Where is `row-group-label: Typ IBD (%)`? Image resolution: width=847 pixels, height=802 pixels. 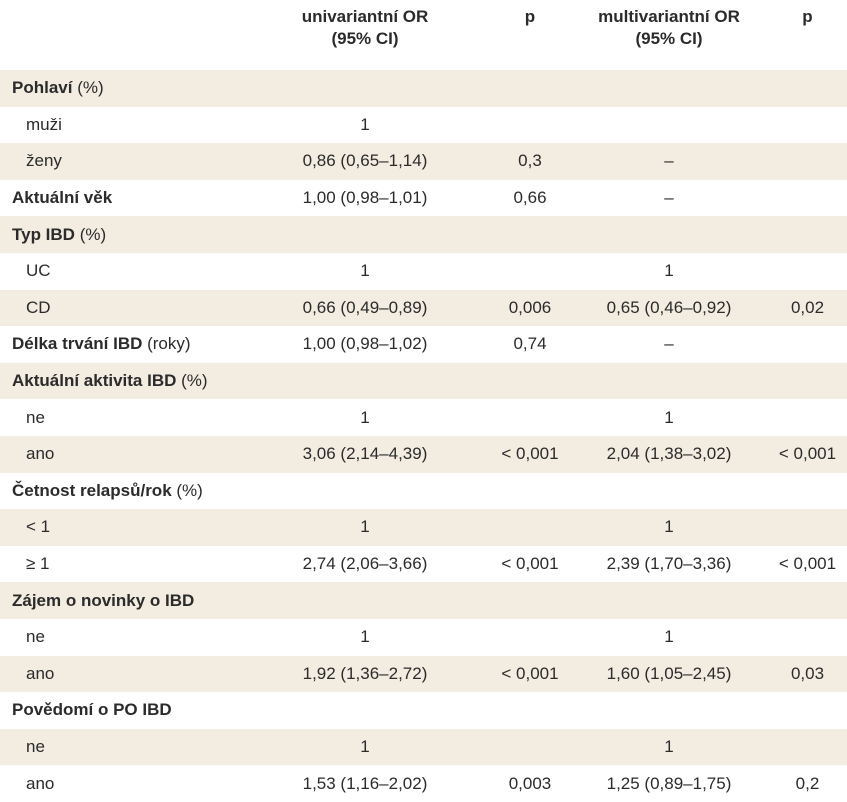 row-group-label: Typ IBD (%) is located at coordinates (120, 234).